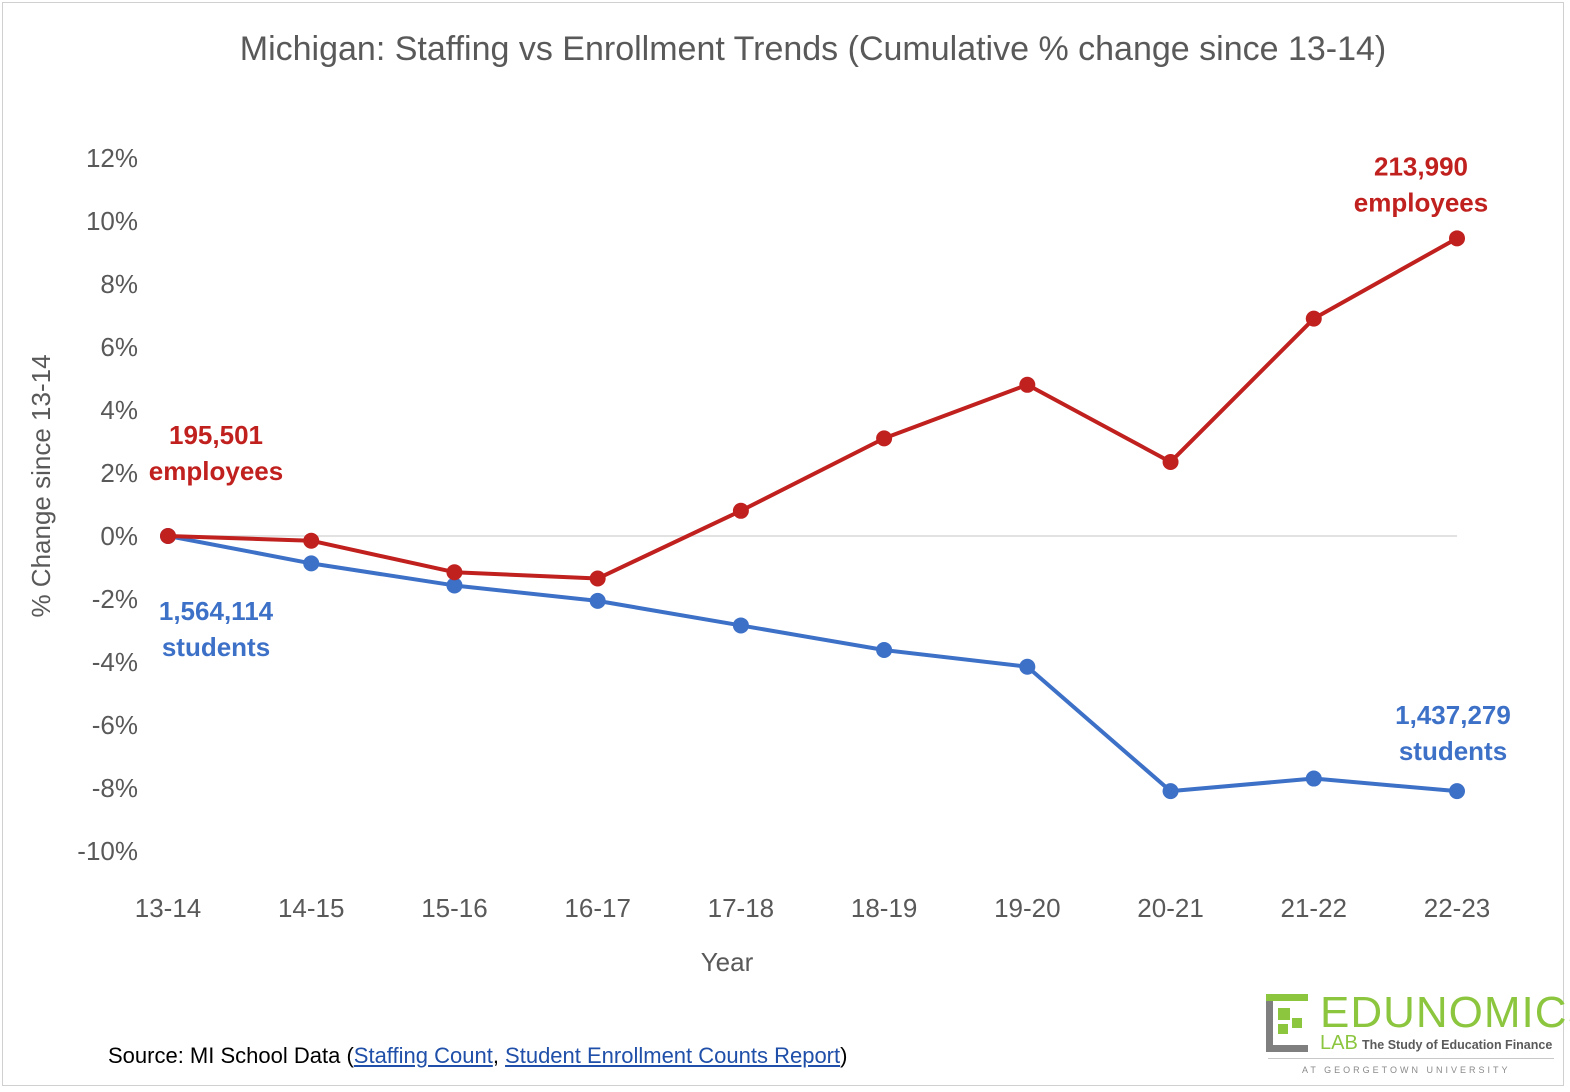 The image size is (1570, 1092). I want to click on y-tick-label: 0%, so click(119, 536).